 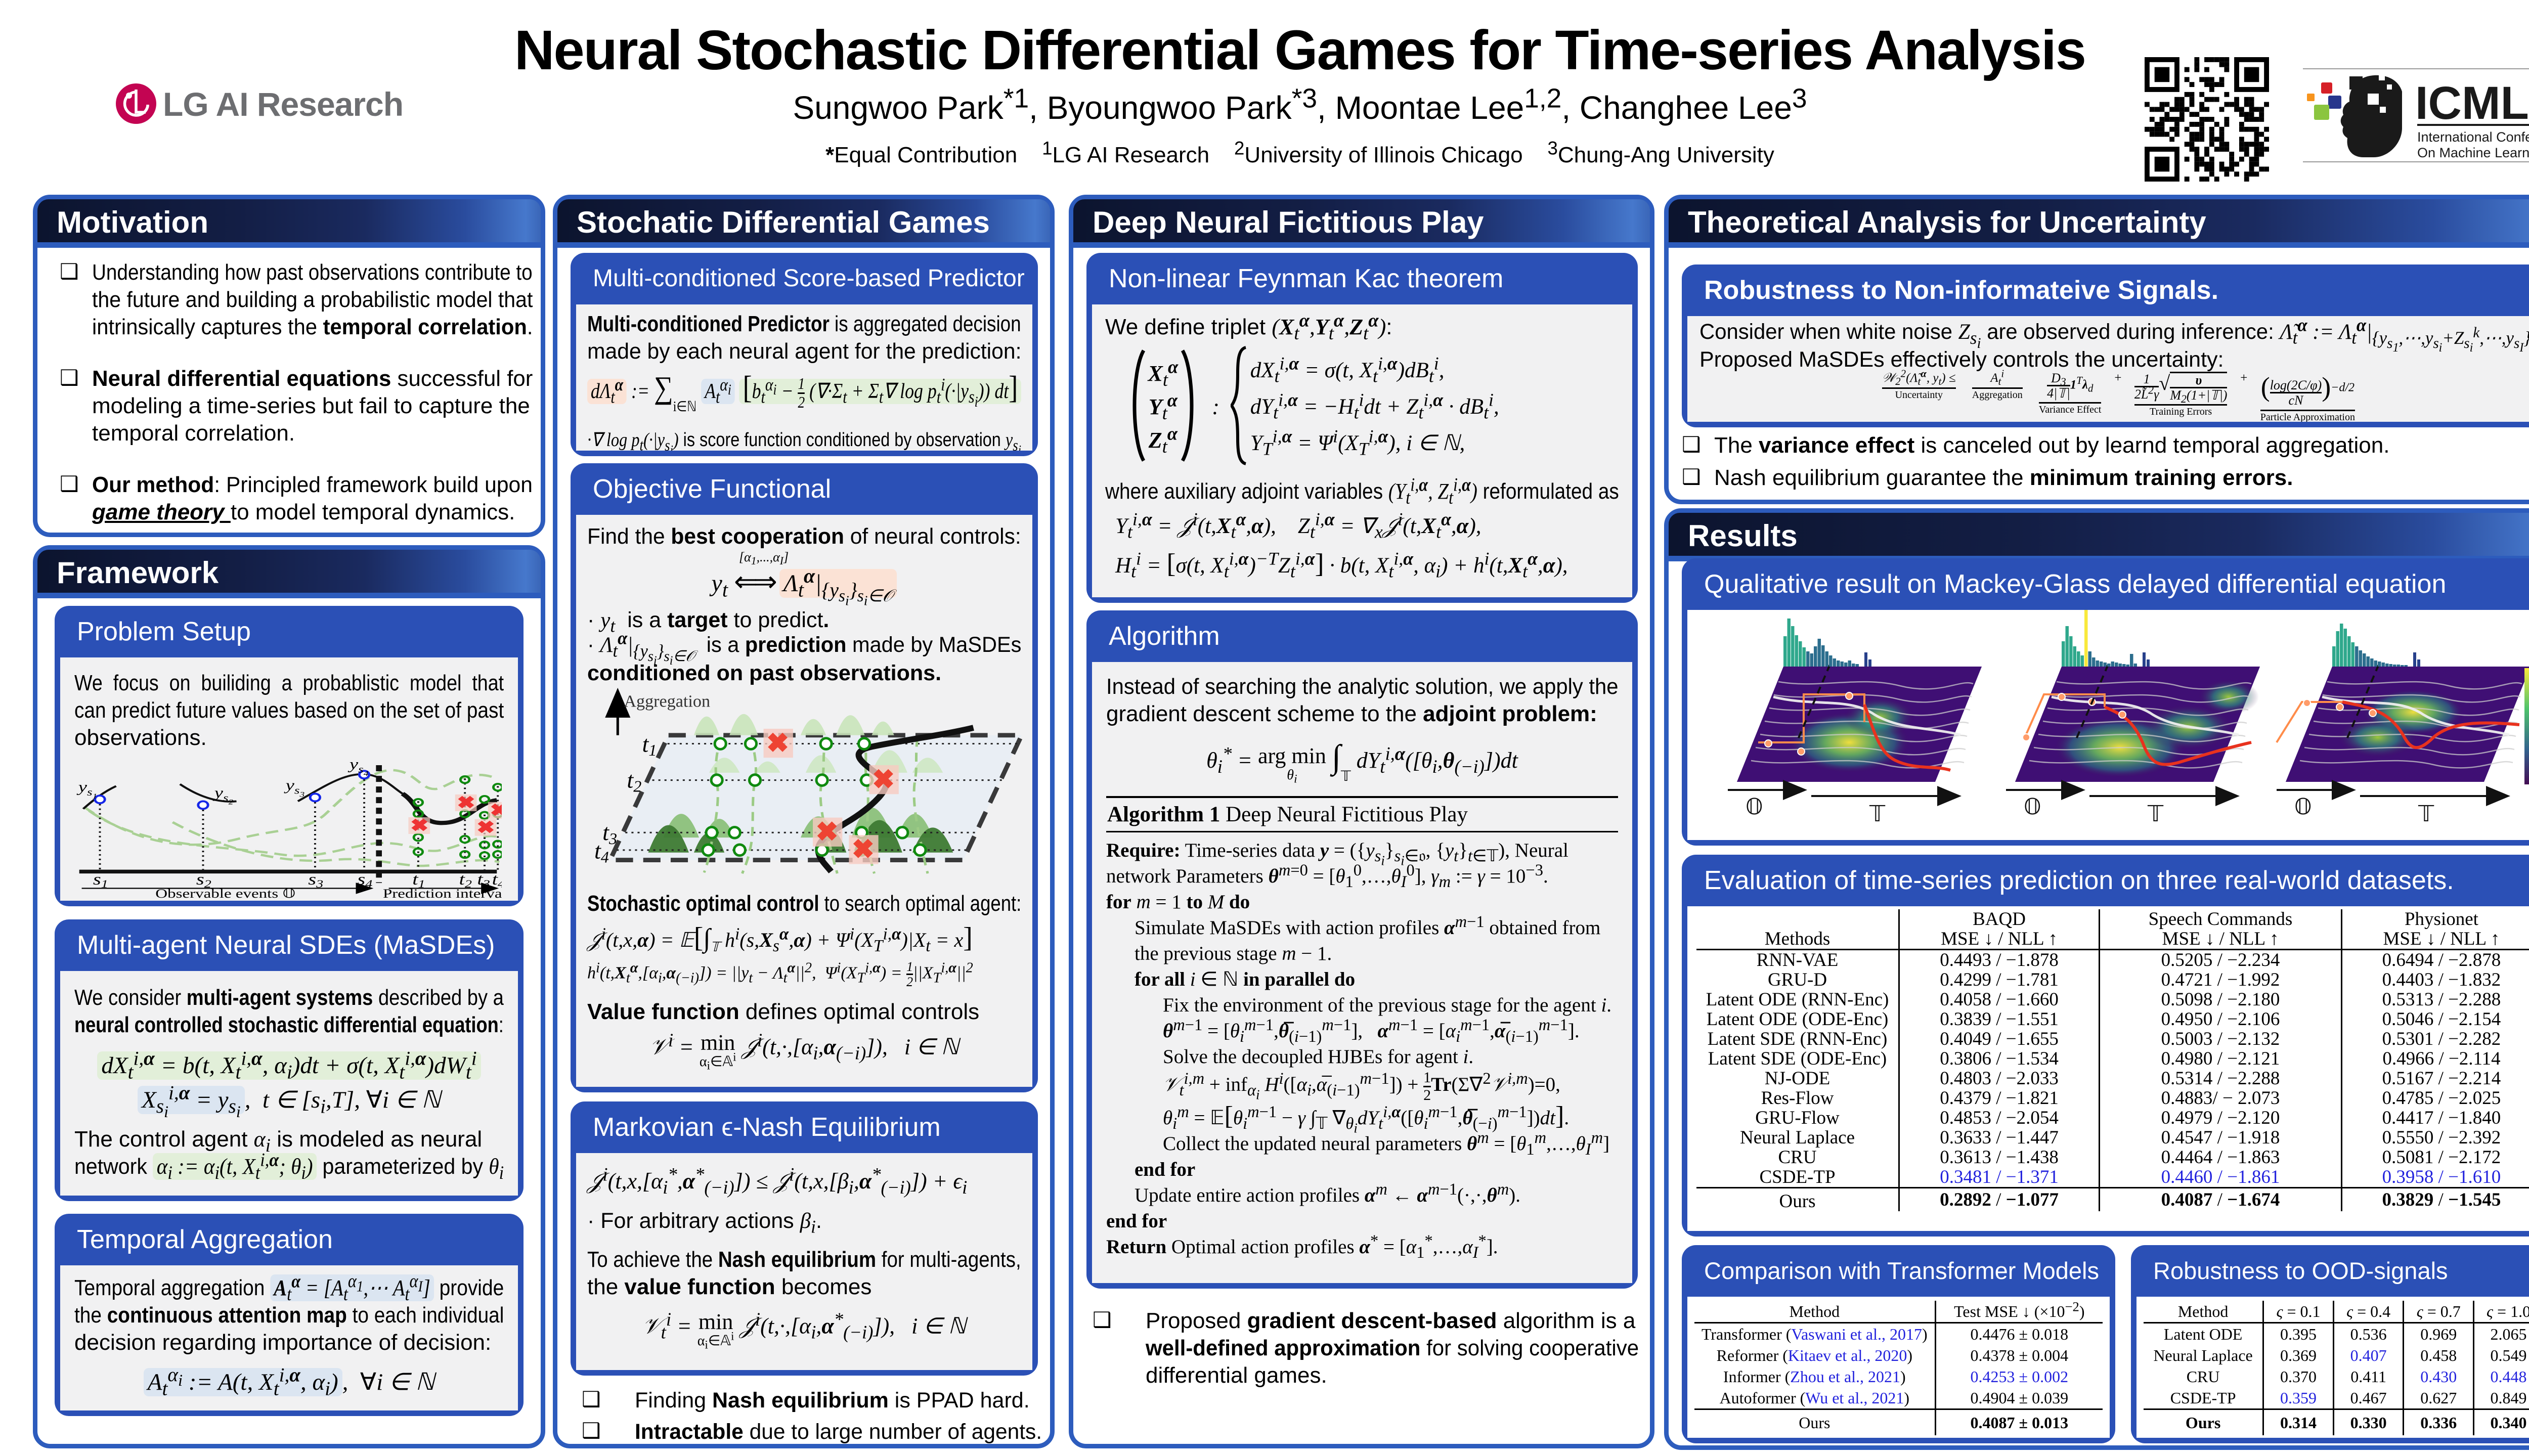 What do you see at coordinates (86, 790) in the screenshot?
I see `svg-text: ys1` at bounding box center [86, 790].